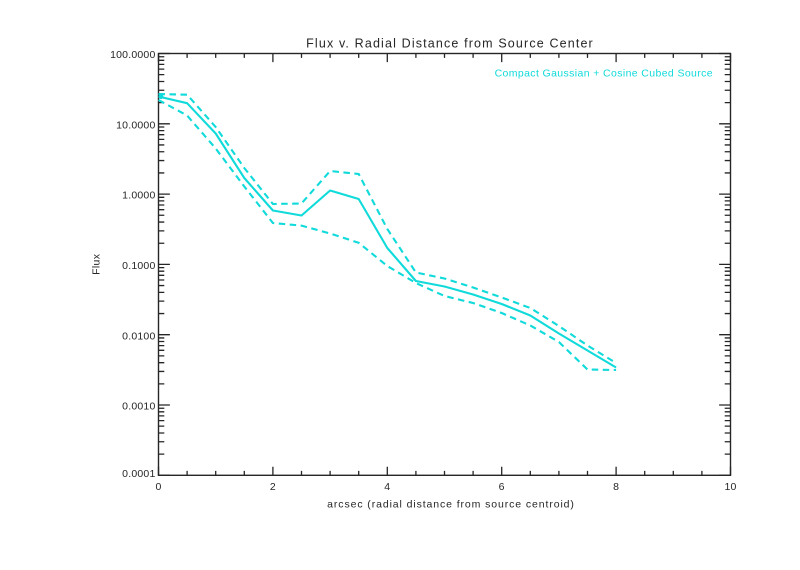 The height and width of the screenshot is (570, 800). Describe the element at coordinates (135, 125) in the screenshot. I see `svg-text: 10.0000` at that location.